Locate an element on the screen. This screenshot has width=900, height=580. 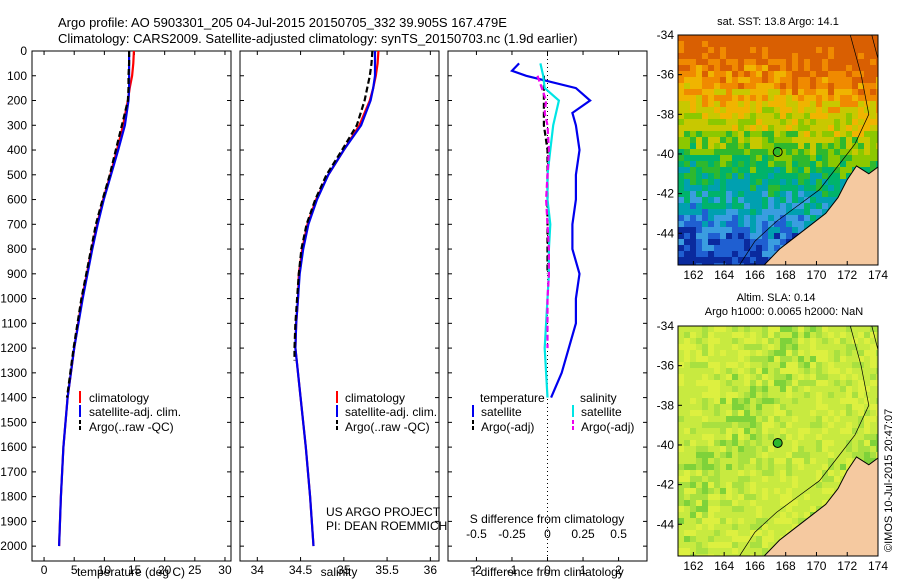
lon-tick-label: 170 is located at coordinates (816, 566).